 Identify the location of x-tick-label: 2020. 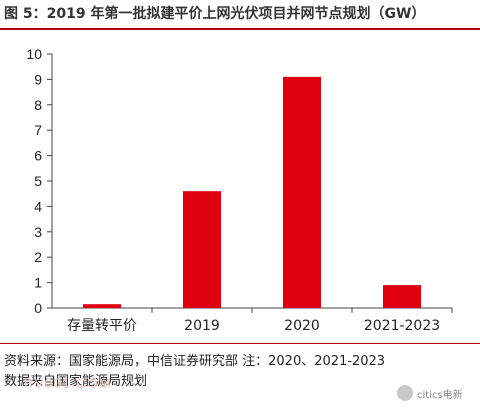
(302, 326).